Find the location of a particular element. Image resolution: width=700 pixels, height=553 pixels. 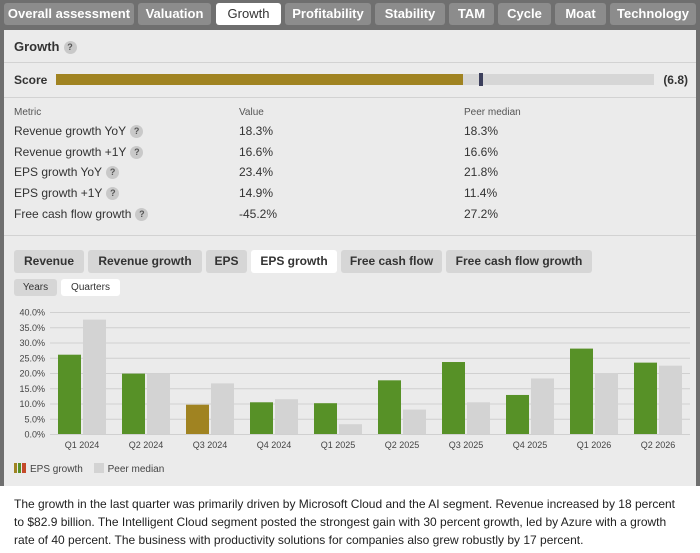

y-tick-label: 20.0% is located at coordinates (32, 374).